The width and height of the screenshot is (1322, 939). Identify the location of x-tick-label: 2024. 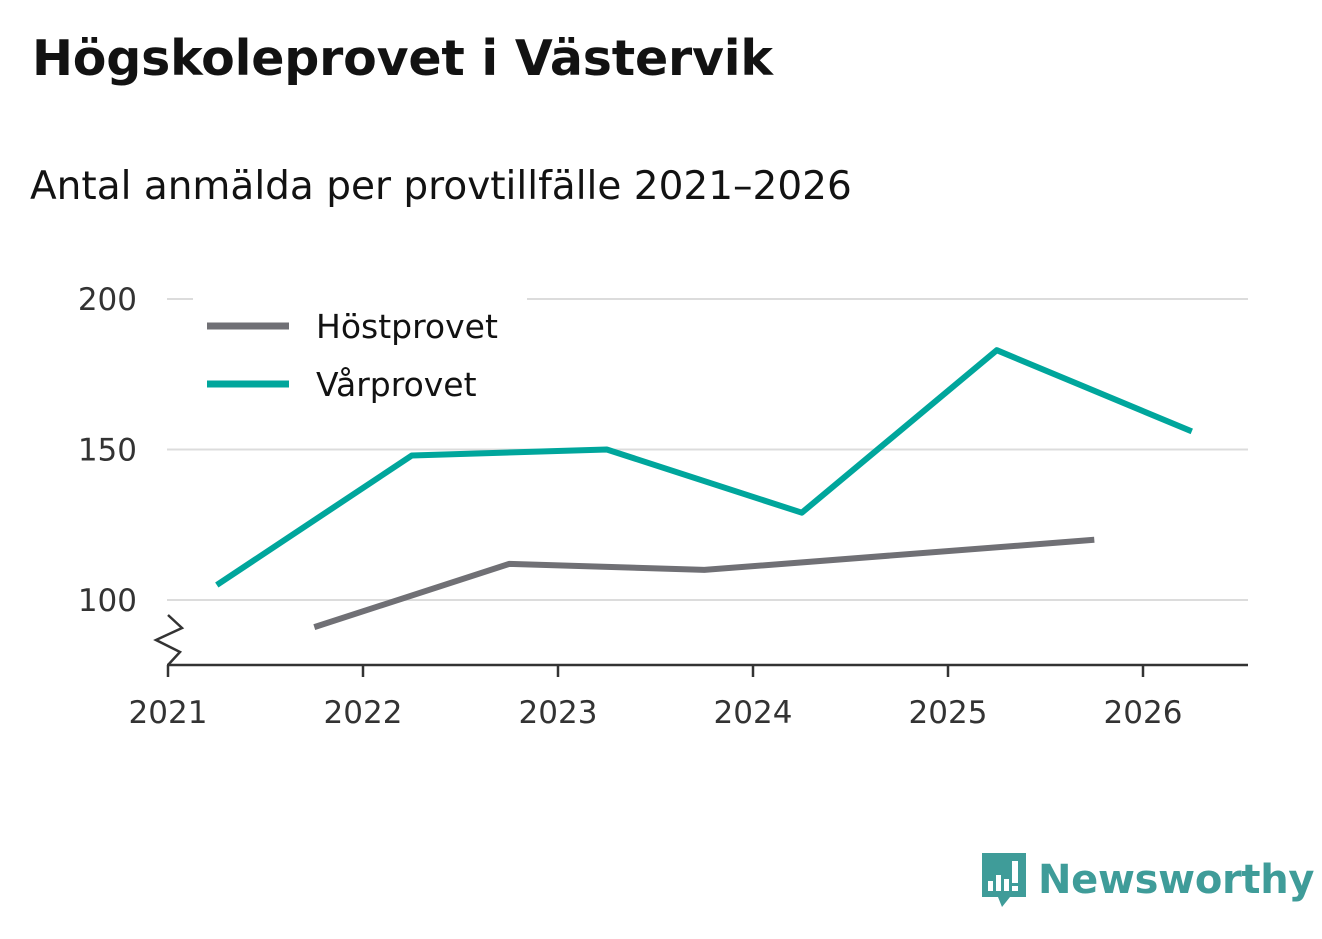
(753, 713).